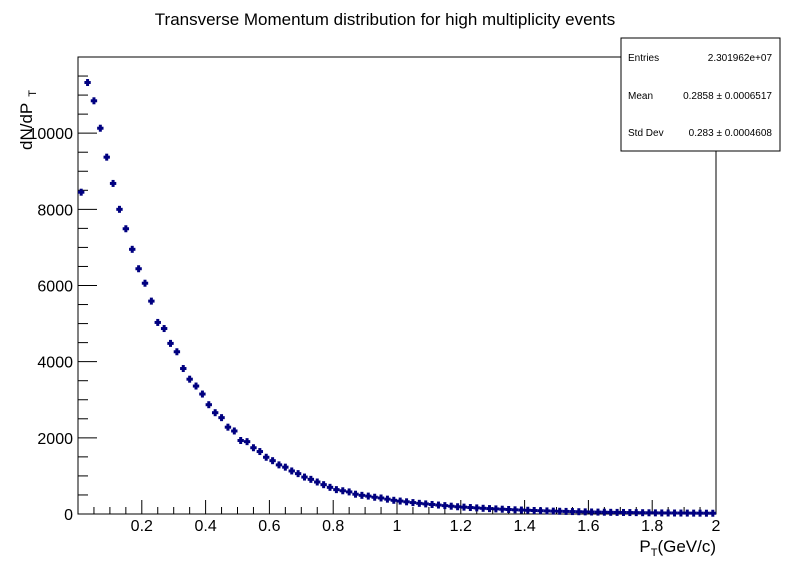 The image size is (796, 572). Describe the element at coordinates (55, 210) in the screenshot. I see `y-tick-label: 8000` at that location.